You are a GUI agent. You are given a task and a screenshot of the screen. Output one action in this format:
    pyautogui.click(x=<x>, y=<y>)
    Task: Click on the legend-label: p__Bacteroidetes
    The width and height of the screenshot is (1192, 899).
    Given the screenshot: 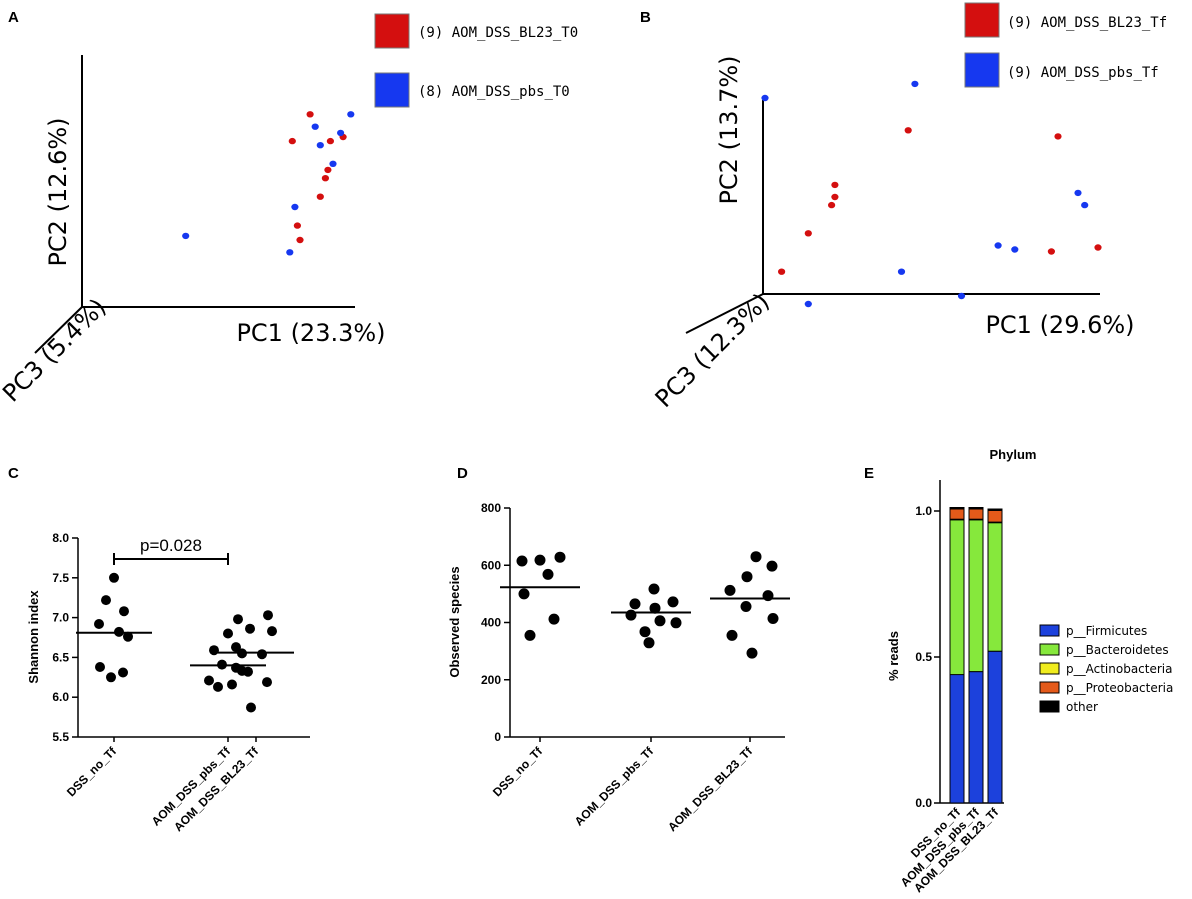 What is the action you would take?
    pyautogui.click(x=1117, y=650)
    